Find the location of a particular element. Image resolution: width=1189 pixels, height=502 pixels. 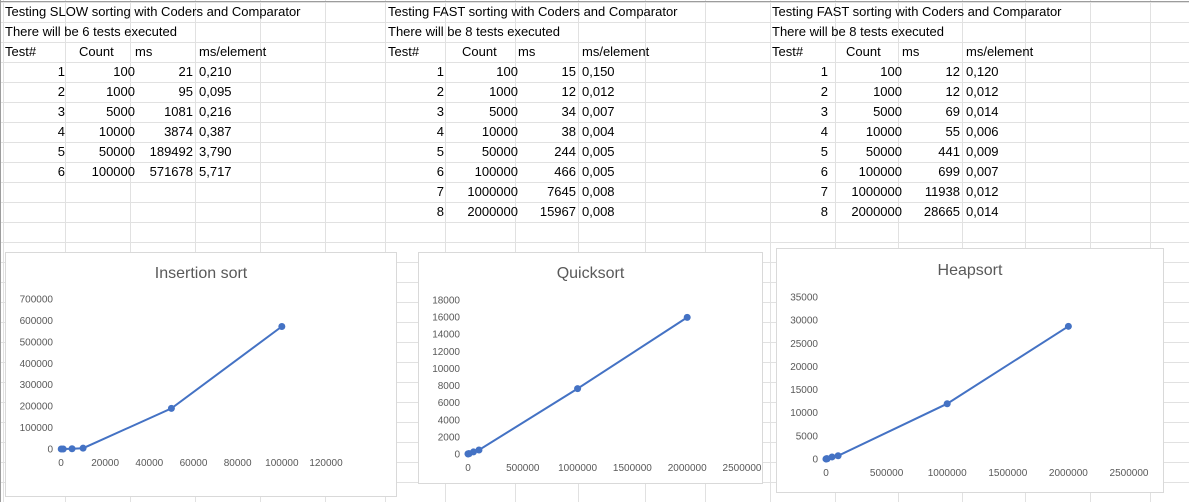

table-cell: 15 is located at coordinates (568, 71).